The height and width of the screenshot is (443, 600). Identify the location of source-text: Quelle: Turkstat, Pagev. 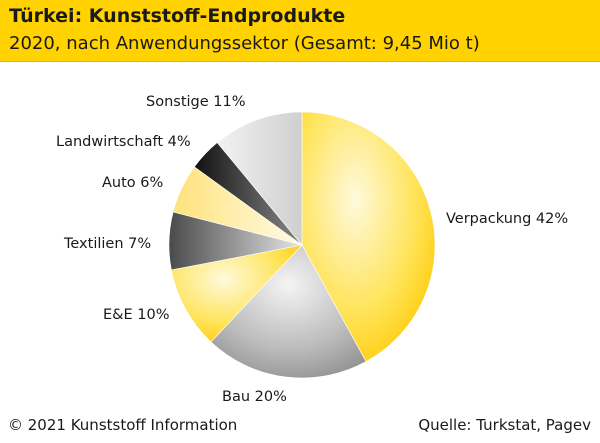
(504, 425).